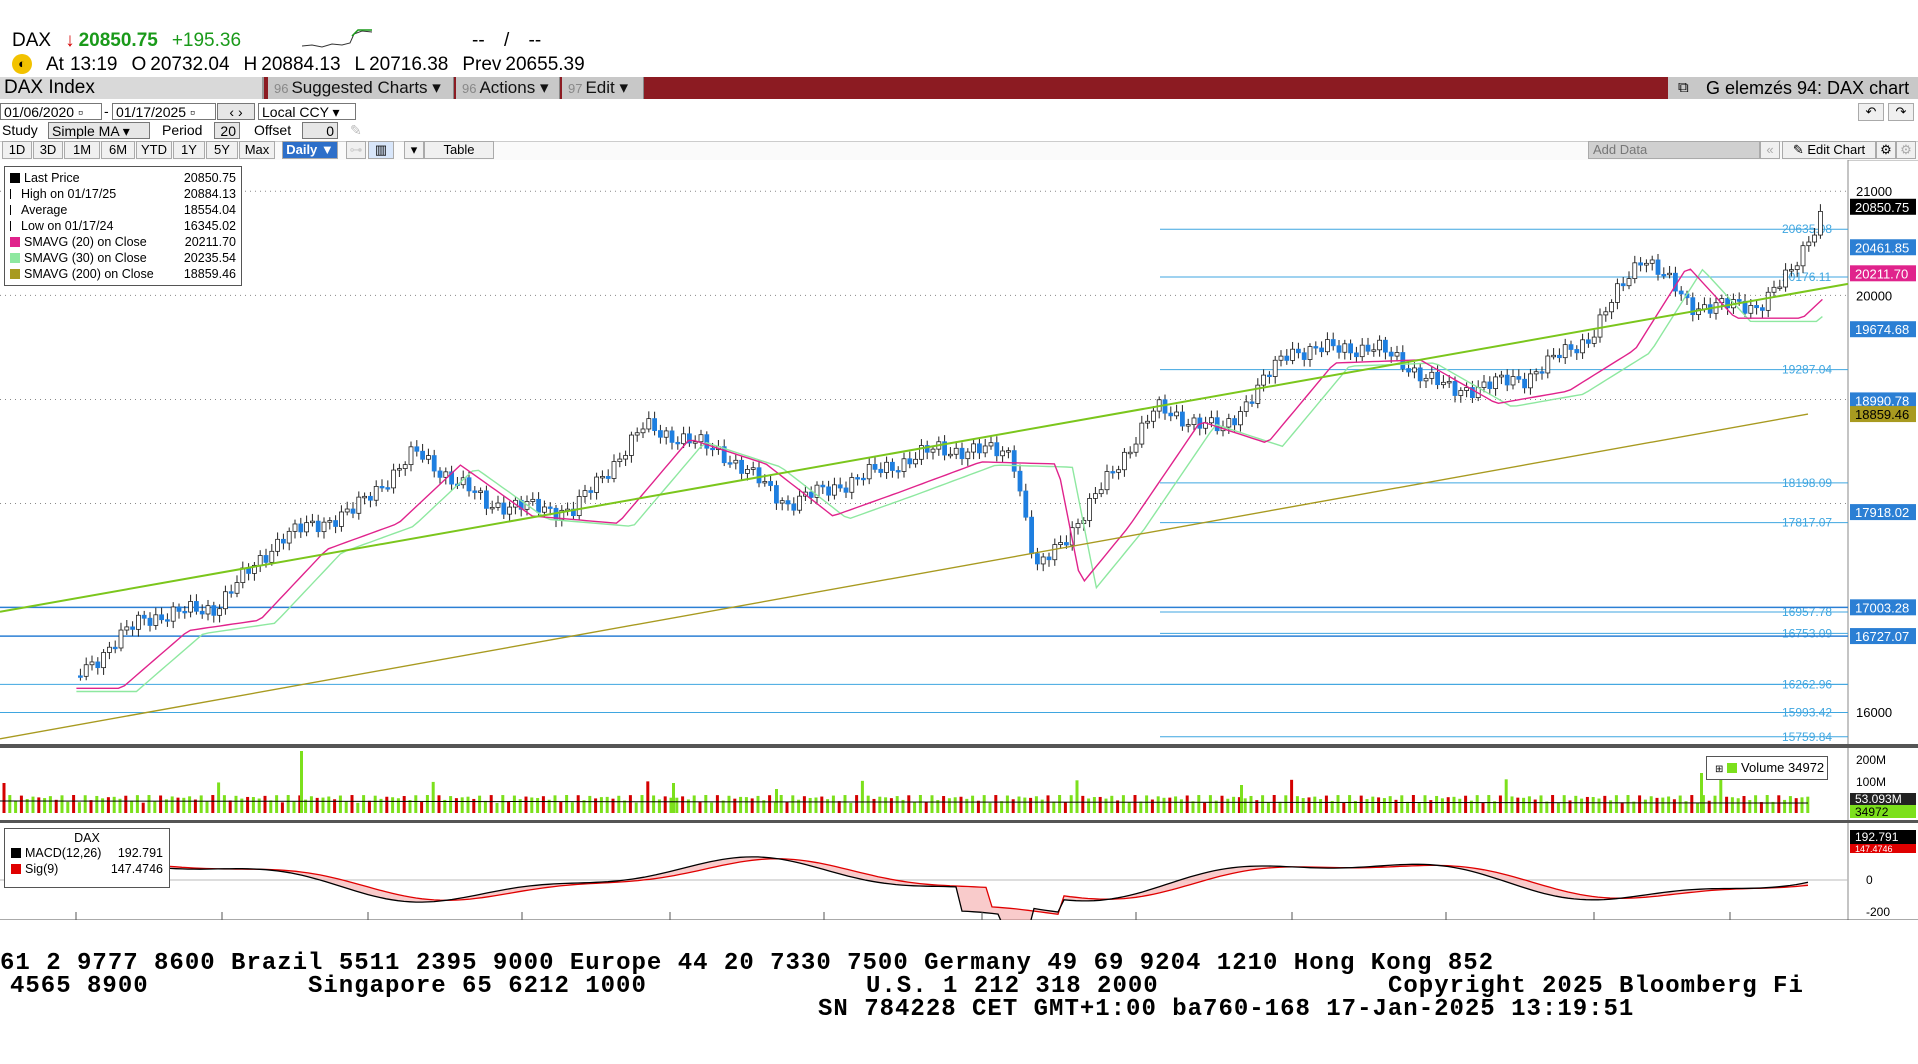 This screenshot has width=1918, height=1064. I want to click on range-button-1m: 1M, so click(82, 150).